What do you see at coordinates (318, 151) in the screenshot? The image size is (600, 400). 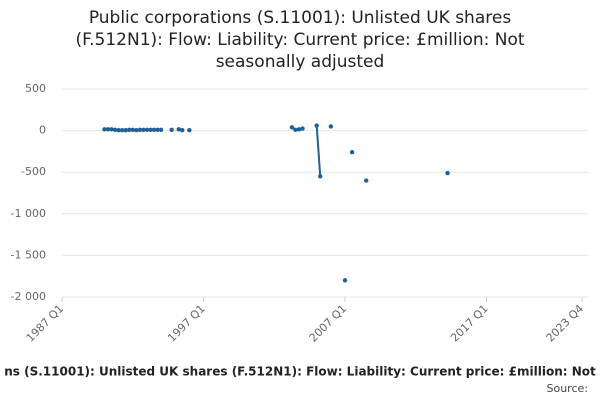 I see `line-segment` at bounding box center [318, 151].